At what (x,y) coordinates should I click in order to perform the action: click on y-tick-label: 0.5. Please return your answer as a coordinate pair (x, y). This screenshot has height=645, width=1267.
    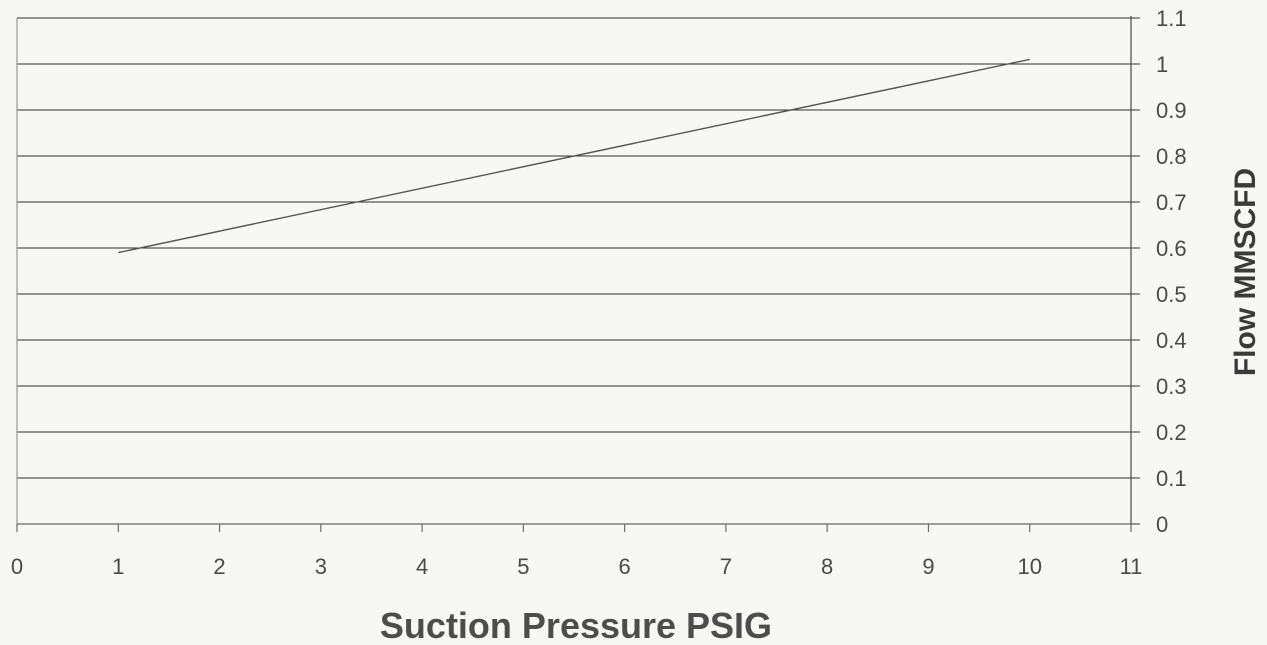
    Looking at the image, I should click on (1171, 294).